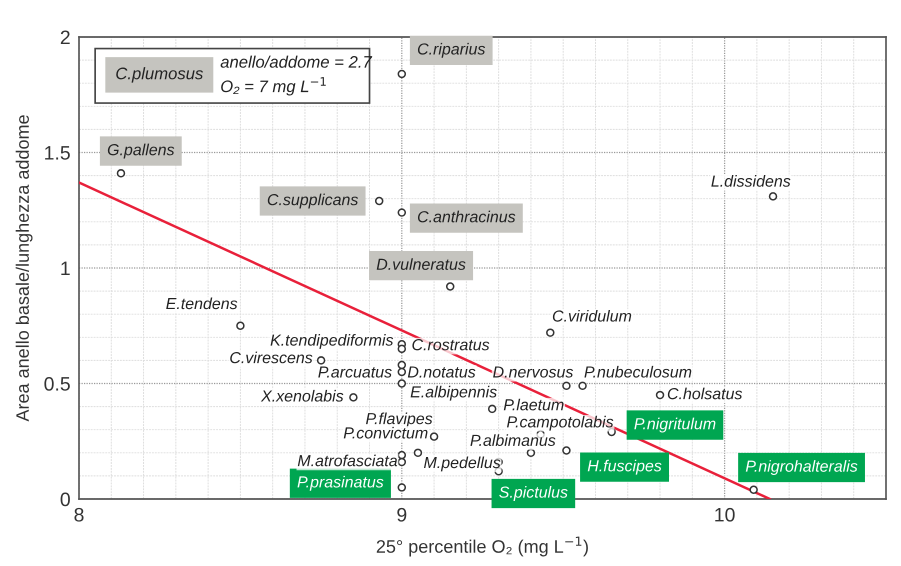 The height and width of the screenshot is (566, 901). Describe the element at coordinates (462, 464) in the screenshot. I see `data-label: M.pedellus` at that location.